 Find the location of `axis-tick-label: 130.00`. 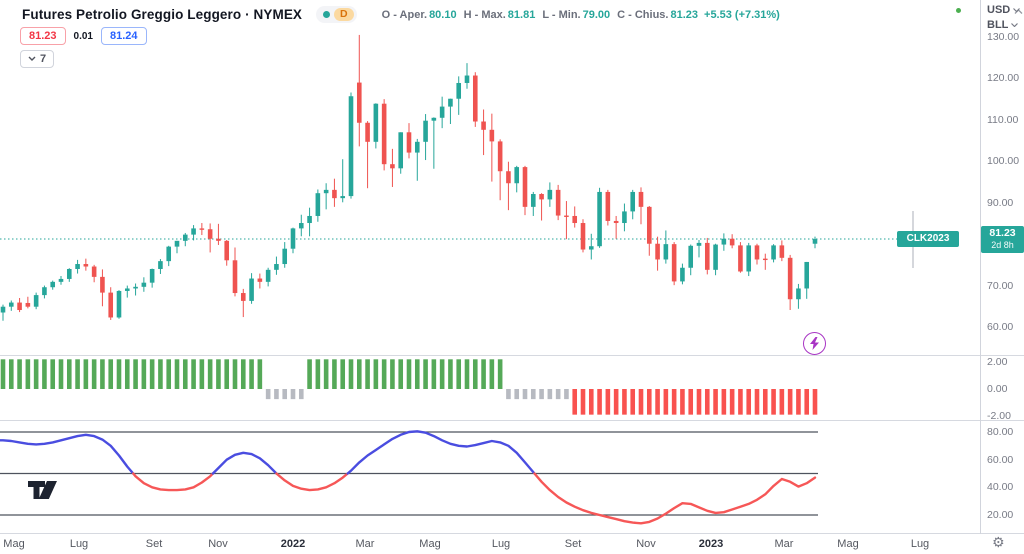

axis-tick-label: 130.00 is located at coordinates (1003, 37).